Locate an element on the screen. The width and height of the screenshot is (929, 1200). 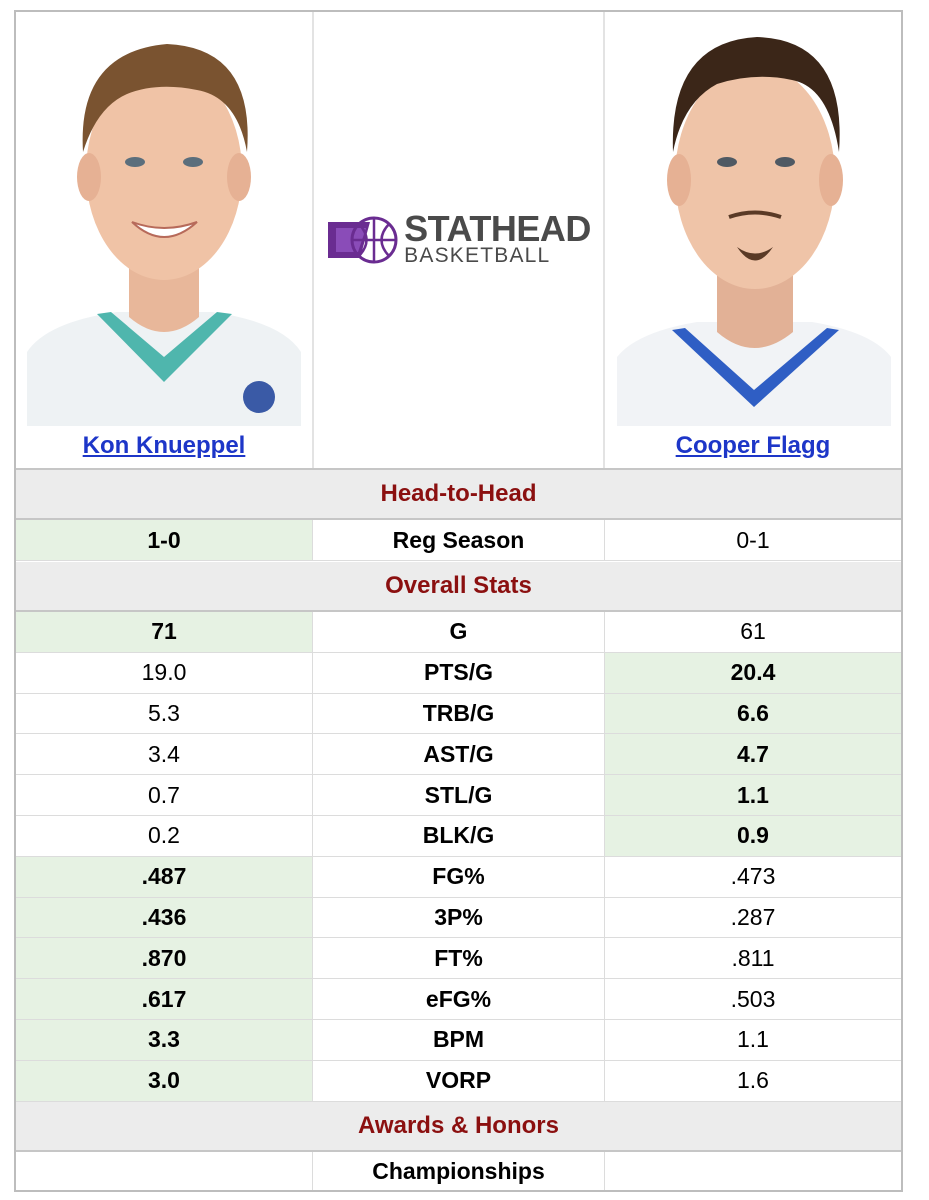
left-value is located at coordinates (164, 1171).